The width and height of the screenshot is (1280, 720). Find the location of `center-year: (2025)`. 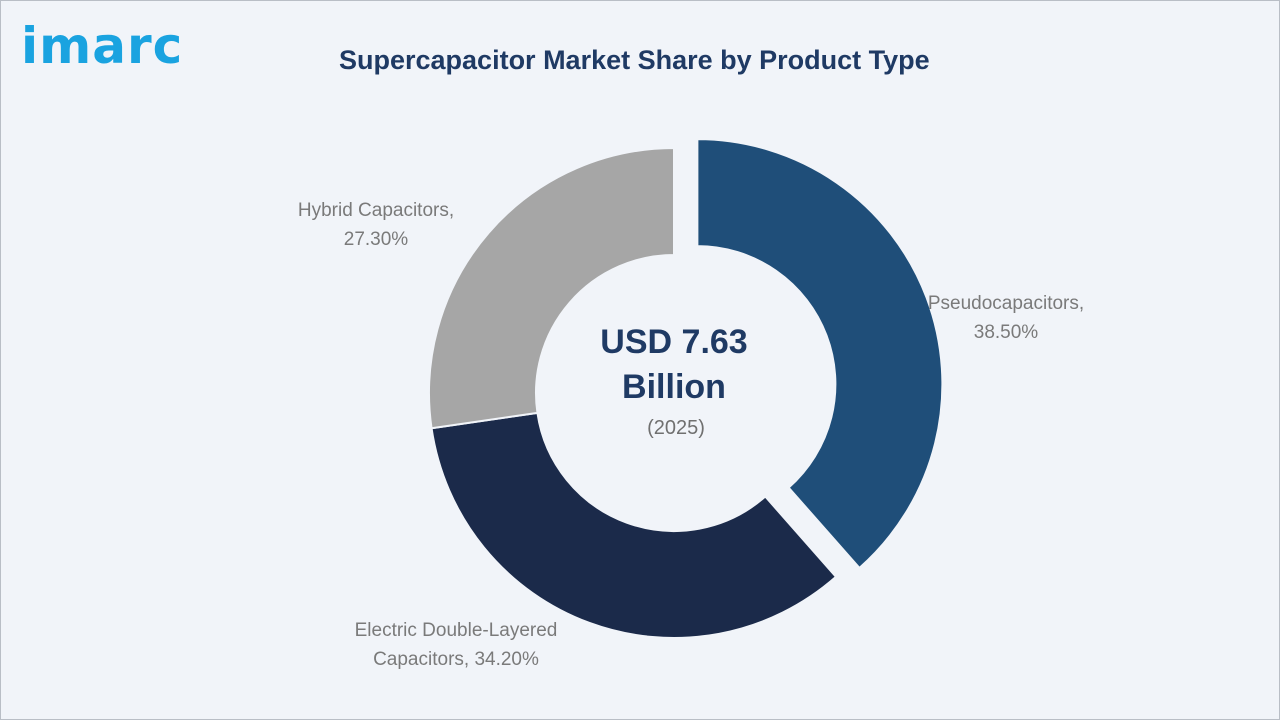

center-year: (2025) is located at coordinates (676, 428).